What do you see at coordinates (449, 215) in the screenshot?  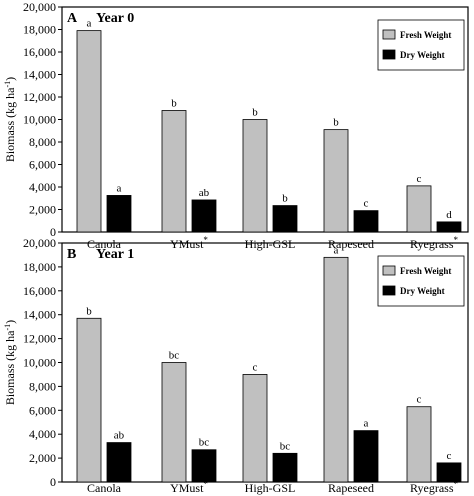 I see `significance-label: d` at bounding box center [449, 215].